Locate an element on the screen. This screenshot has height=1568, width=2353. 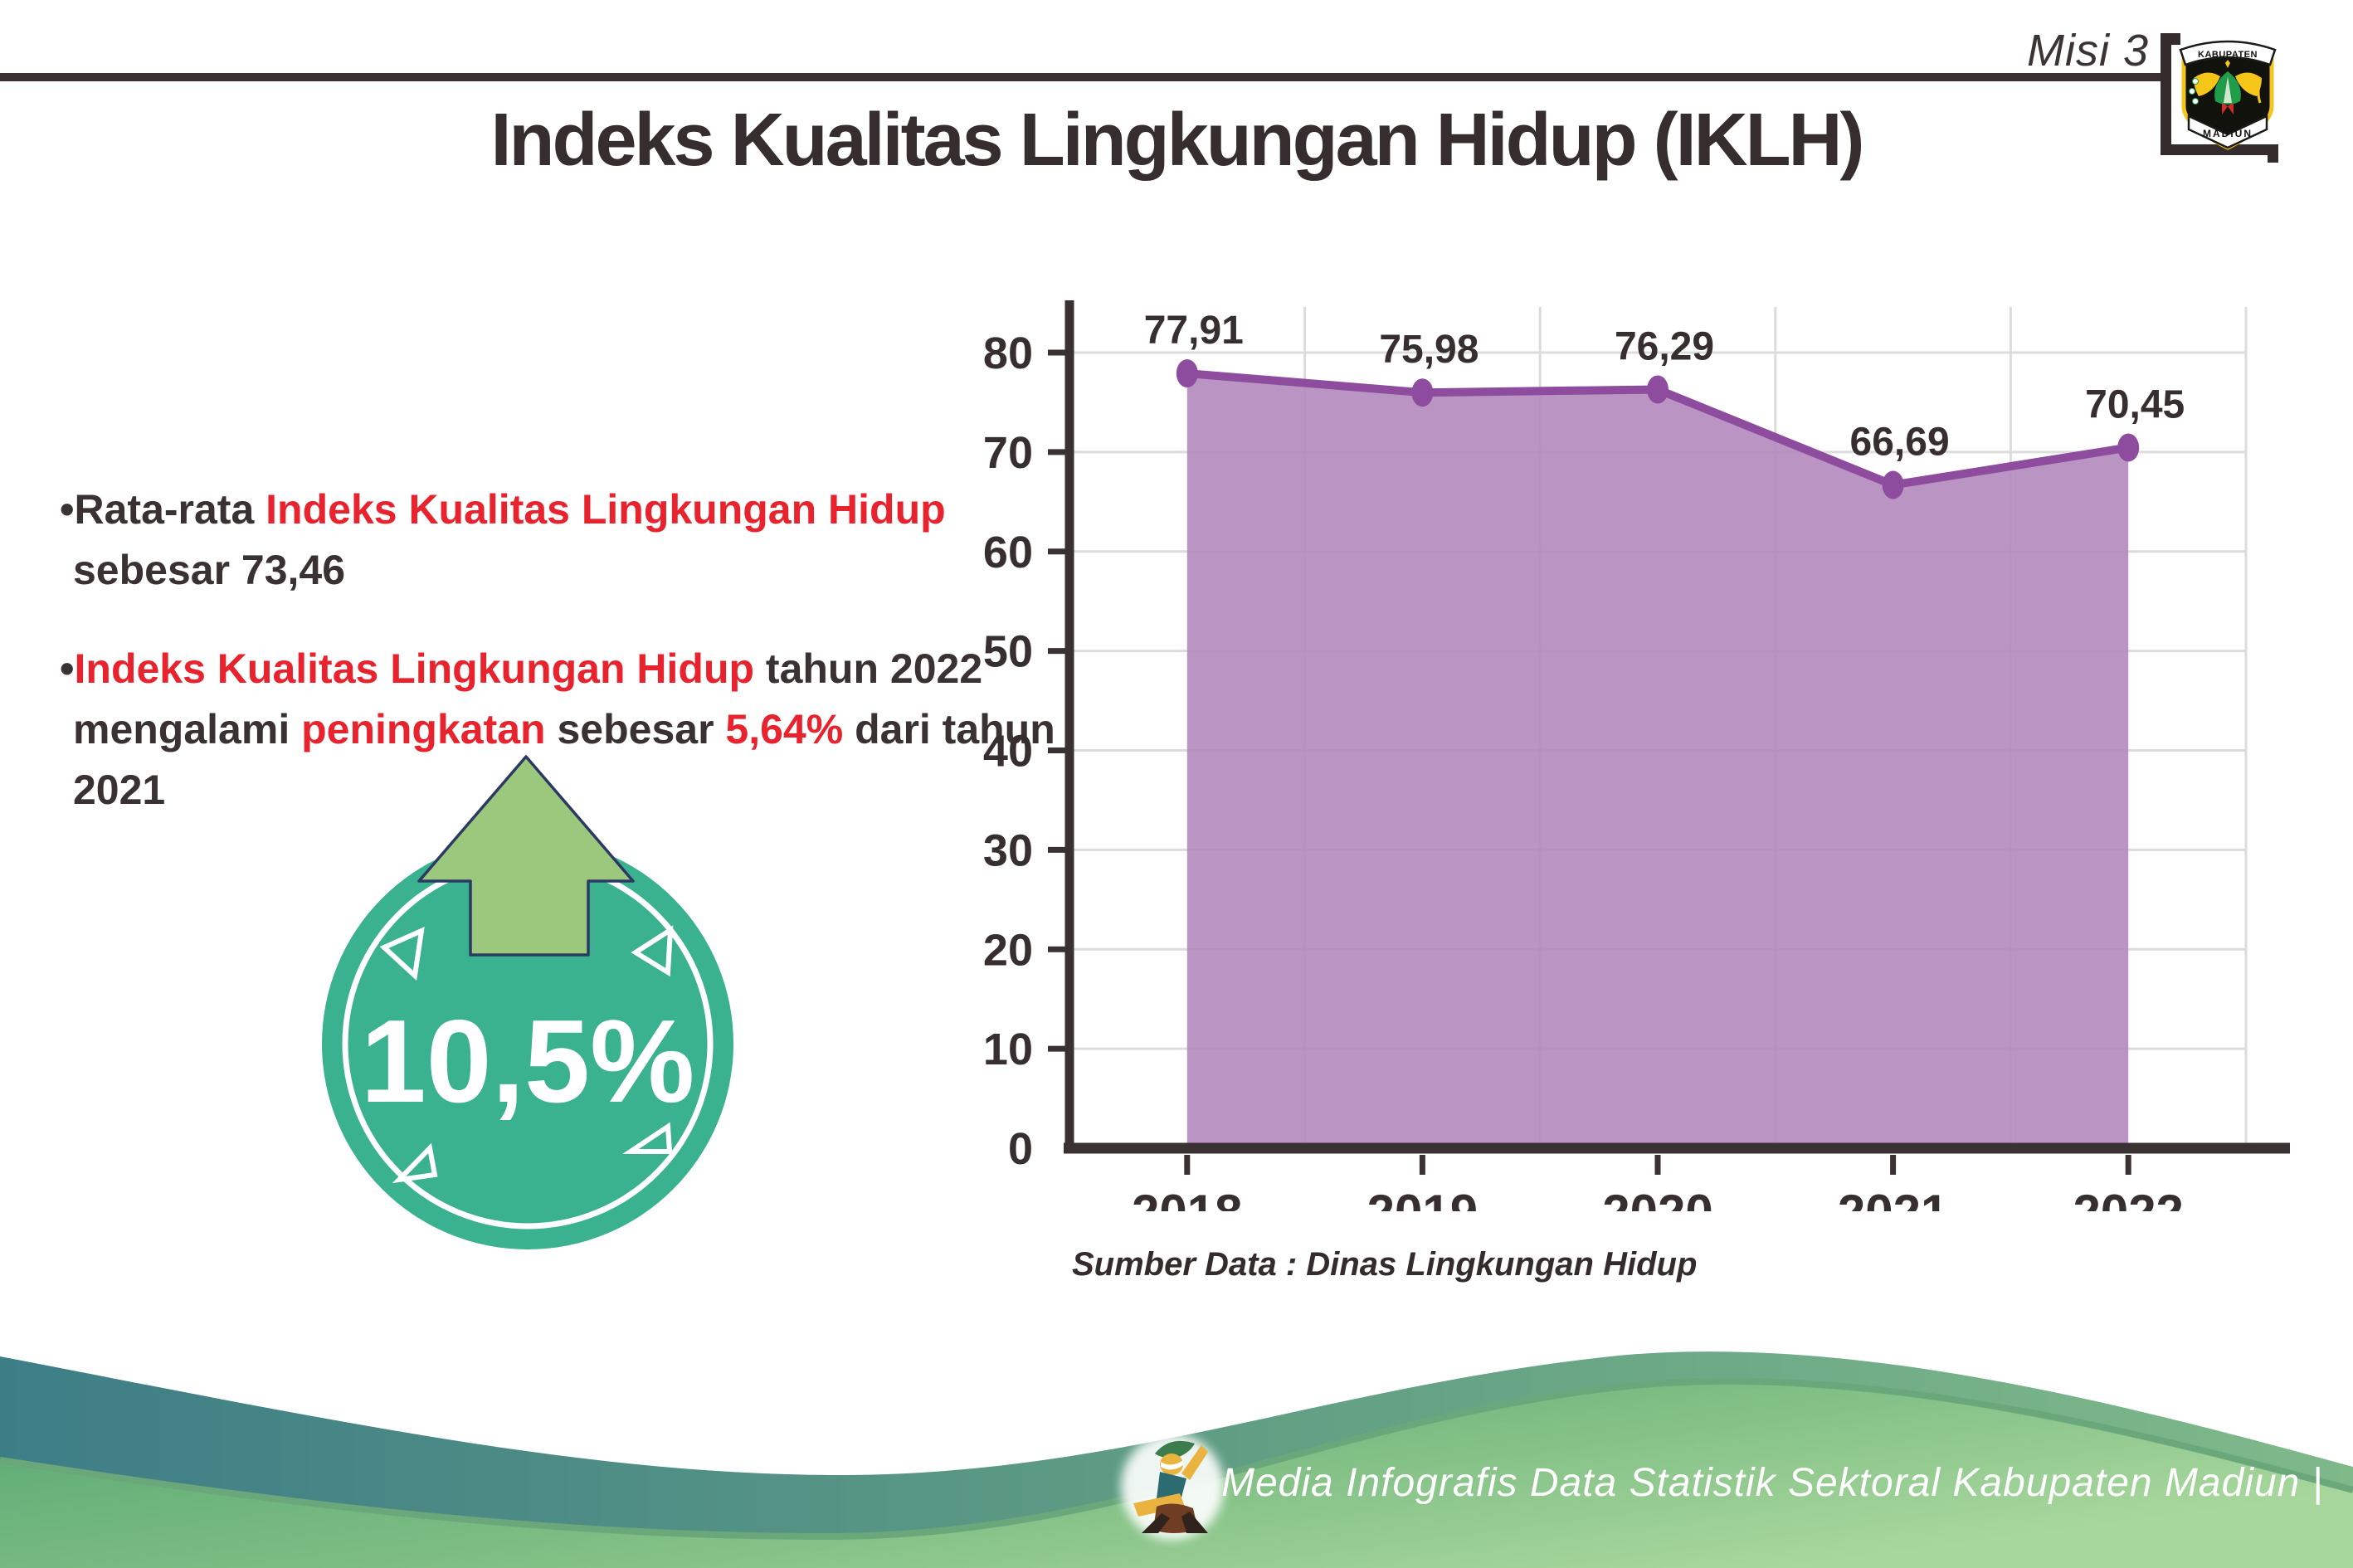
bullet2-text-dark3: dari tahun 2021 is located at coordinates (564, 759).